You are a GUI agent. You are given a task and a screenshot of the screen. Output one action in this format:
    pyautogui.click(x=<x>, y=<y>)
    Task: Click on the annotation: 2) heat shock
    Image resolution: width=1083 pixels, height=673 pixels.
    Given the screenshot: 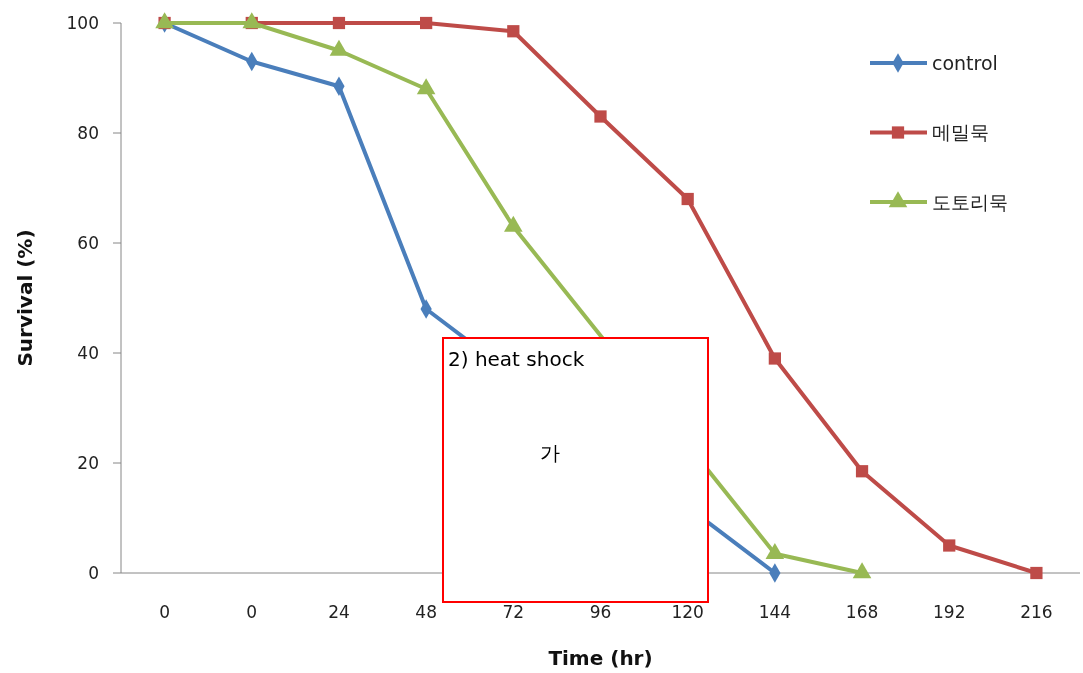 What is the action you would take?
    pyautogui.click(x=516, y=359)
    